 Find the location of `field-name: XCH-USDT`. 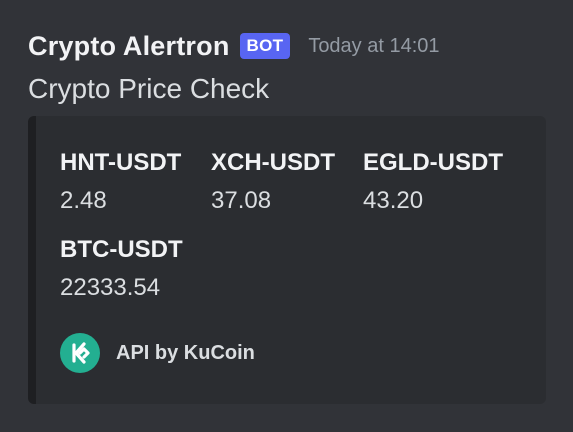

field-name: XCH-USDT is located at coordinates (273, 162).